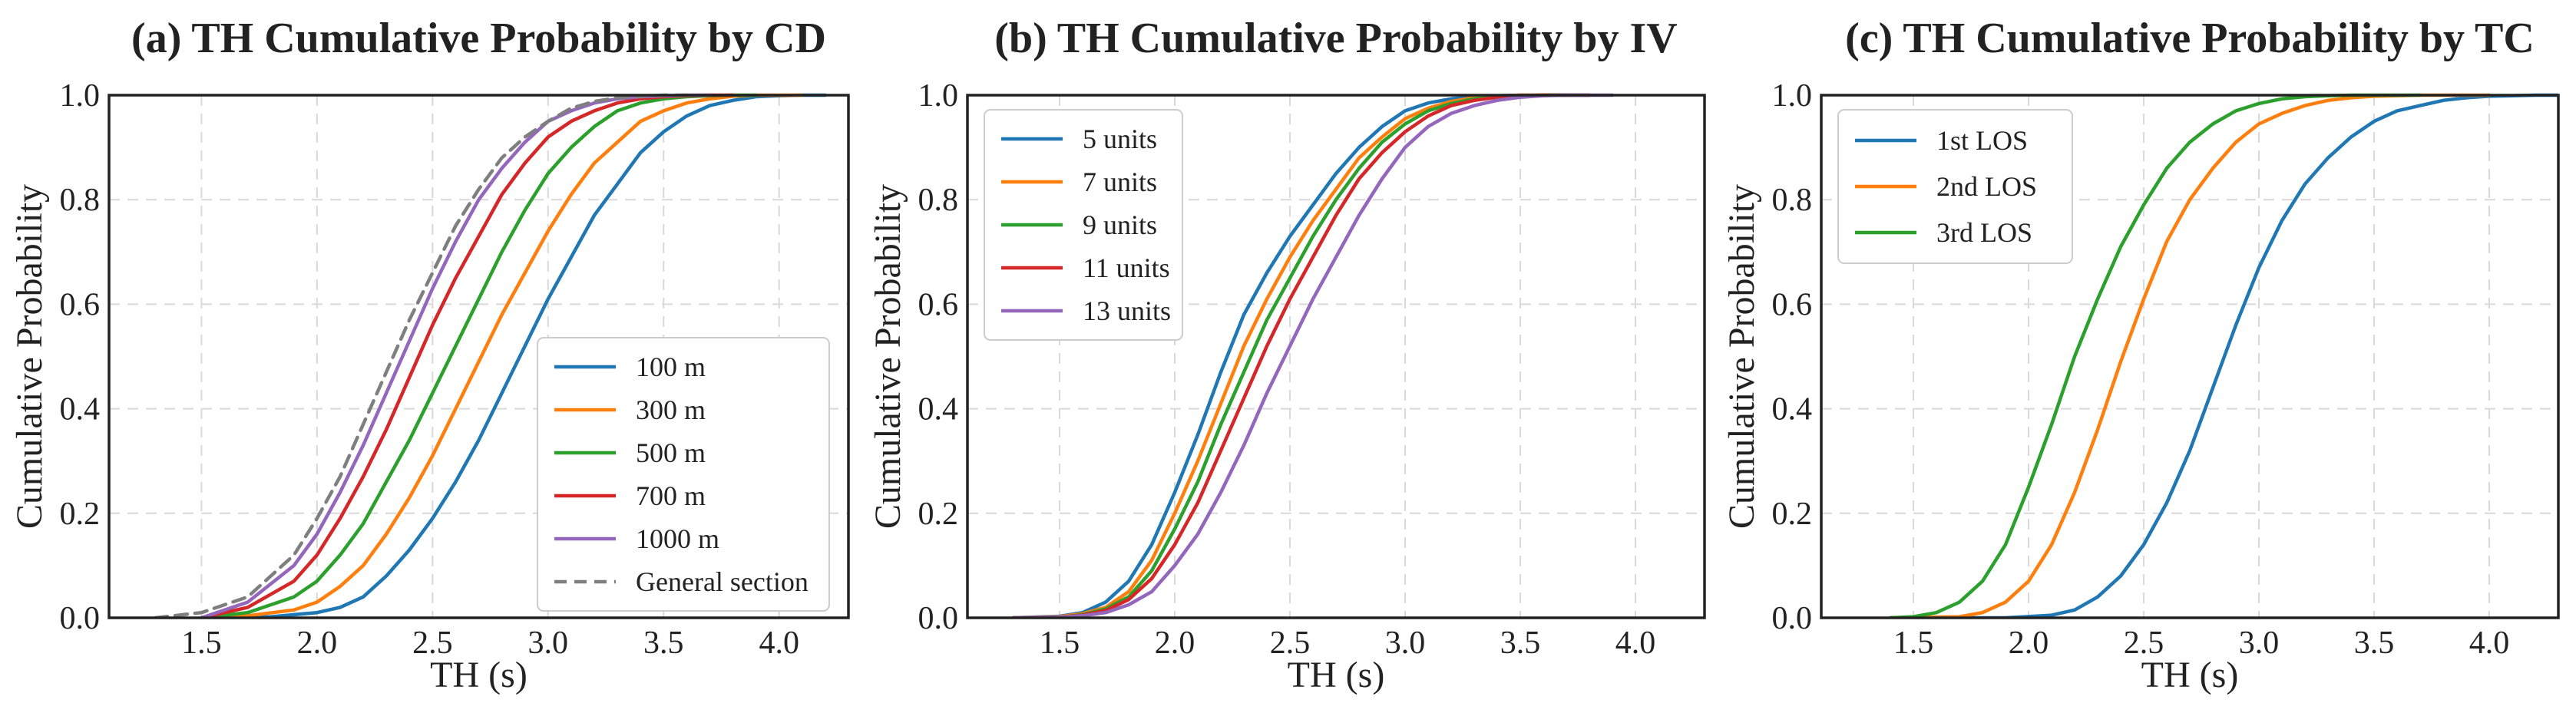  What do you see at coordinates (677, 539) in the screenshot?
I see `legend-label: 1000 m` at bounding box center [677, 539].